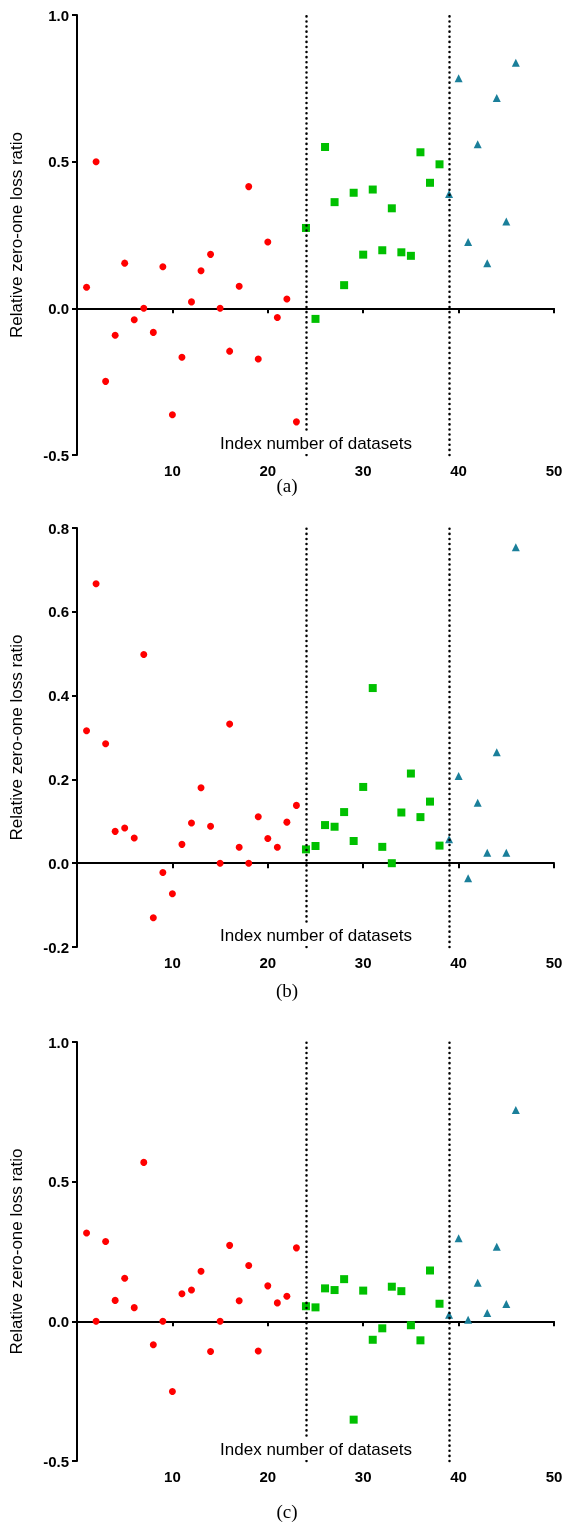 This screenshot has width=574, height=1526. Describe the element at coordinates (56, 947) in the screenshot. I see `y-tick-label: -0.2` at that location.